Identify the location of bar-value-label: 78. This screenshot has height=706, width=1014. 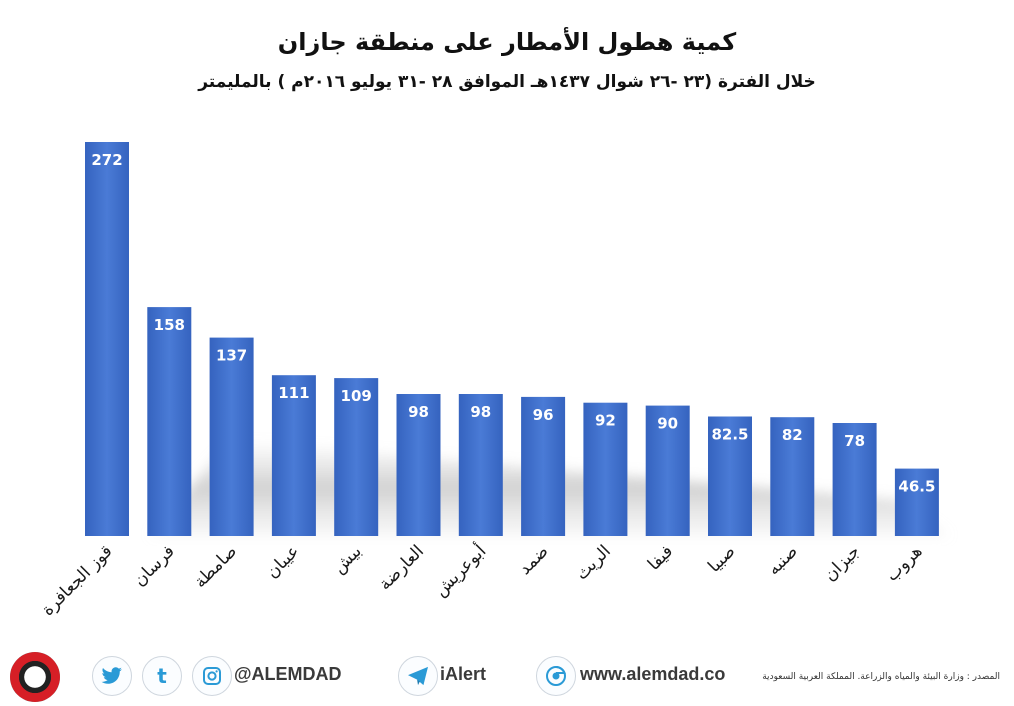
(854, 441).